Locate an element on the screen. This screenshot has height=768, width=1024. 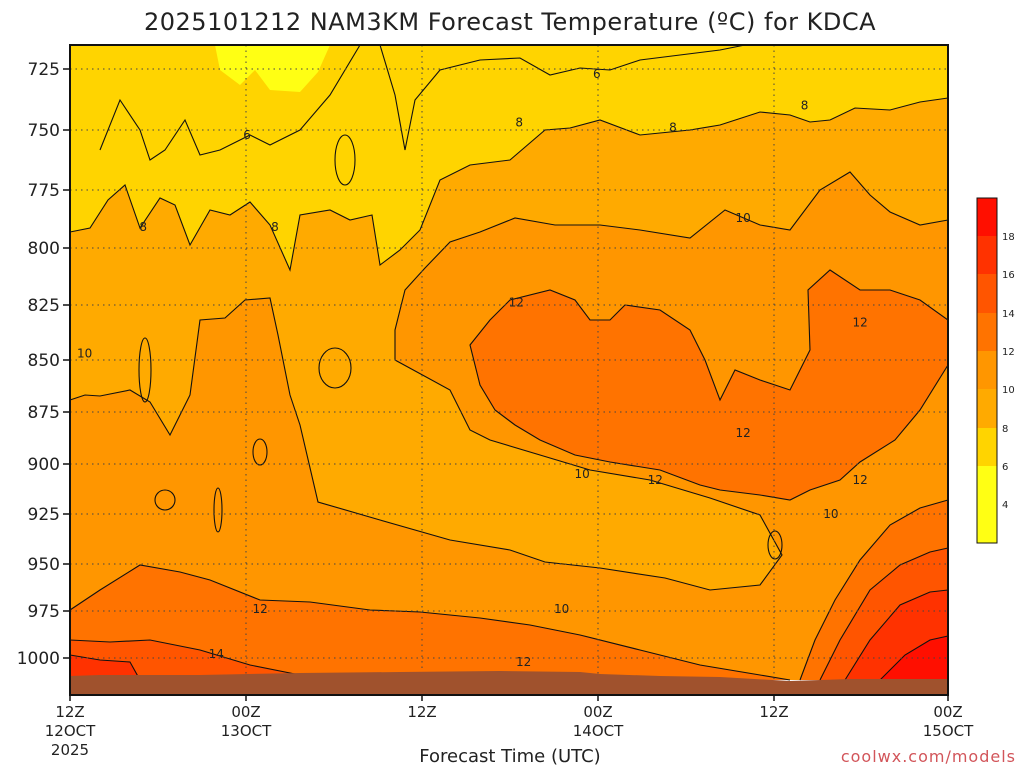
colorbar-frame is located at coordinates (987, 370).